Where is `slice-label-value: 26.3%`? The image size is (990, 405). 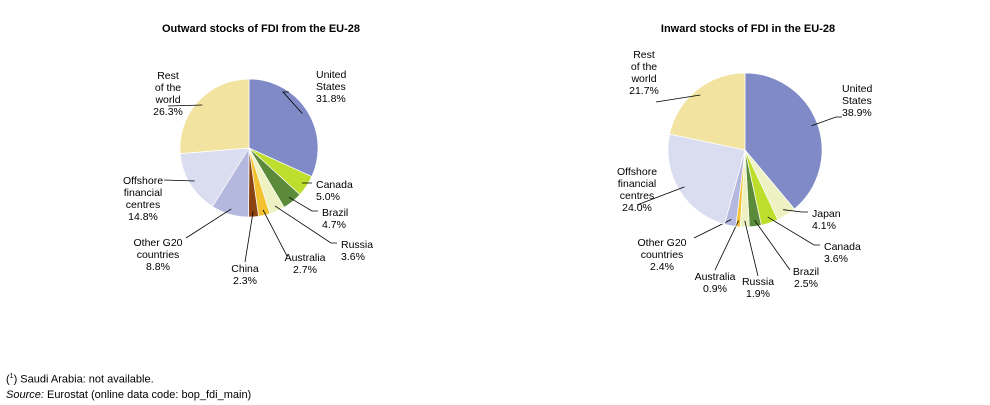
slice-label-value: 26.3% is located at coordinates (168, 112).